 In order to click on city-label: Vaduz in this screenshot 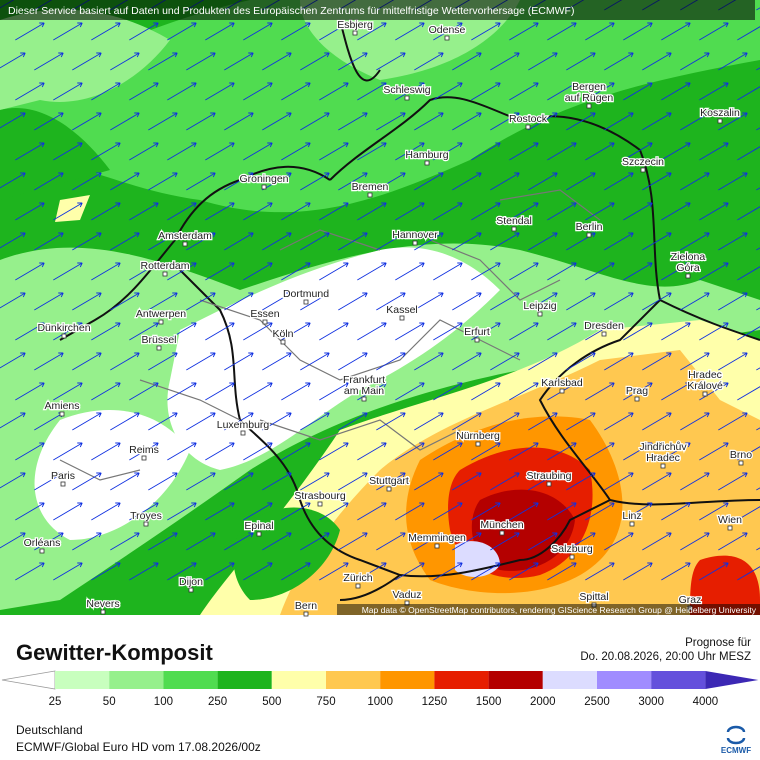, I will do `click(407, 595)`.